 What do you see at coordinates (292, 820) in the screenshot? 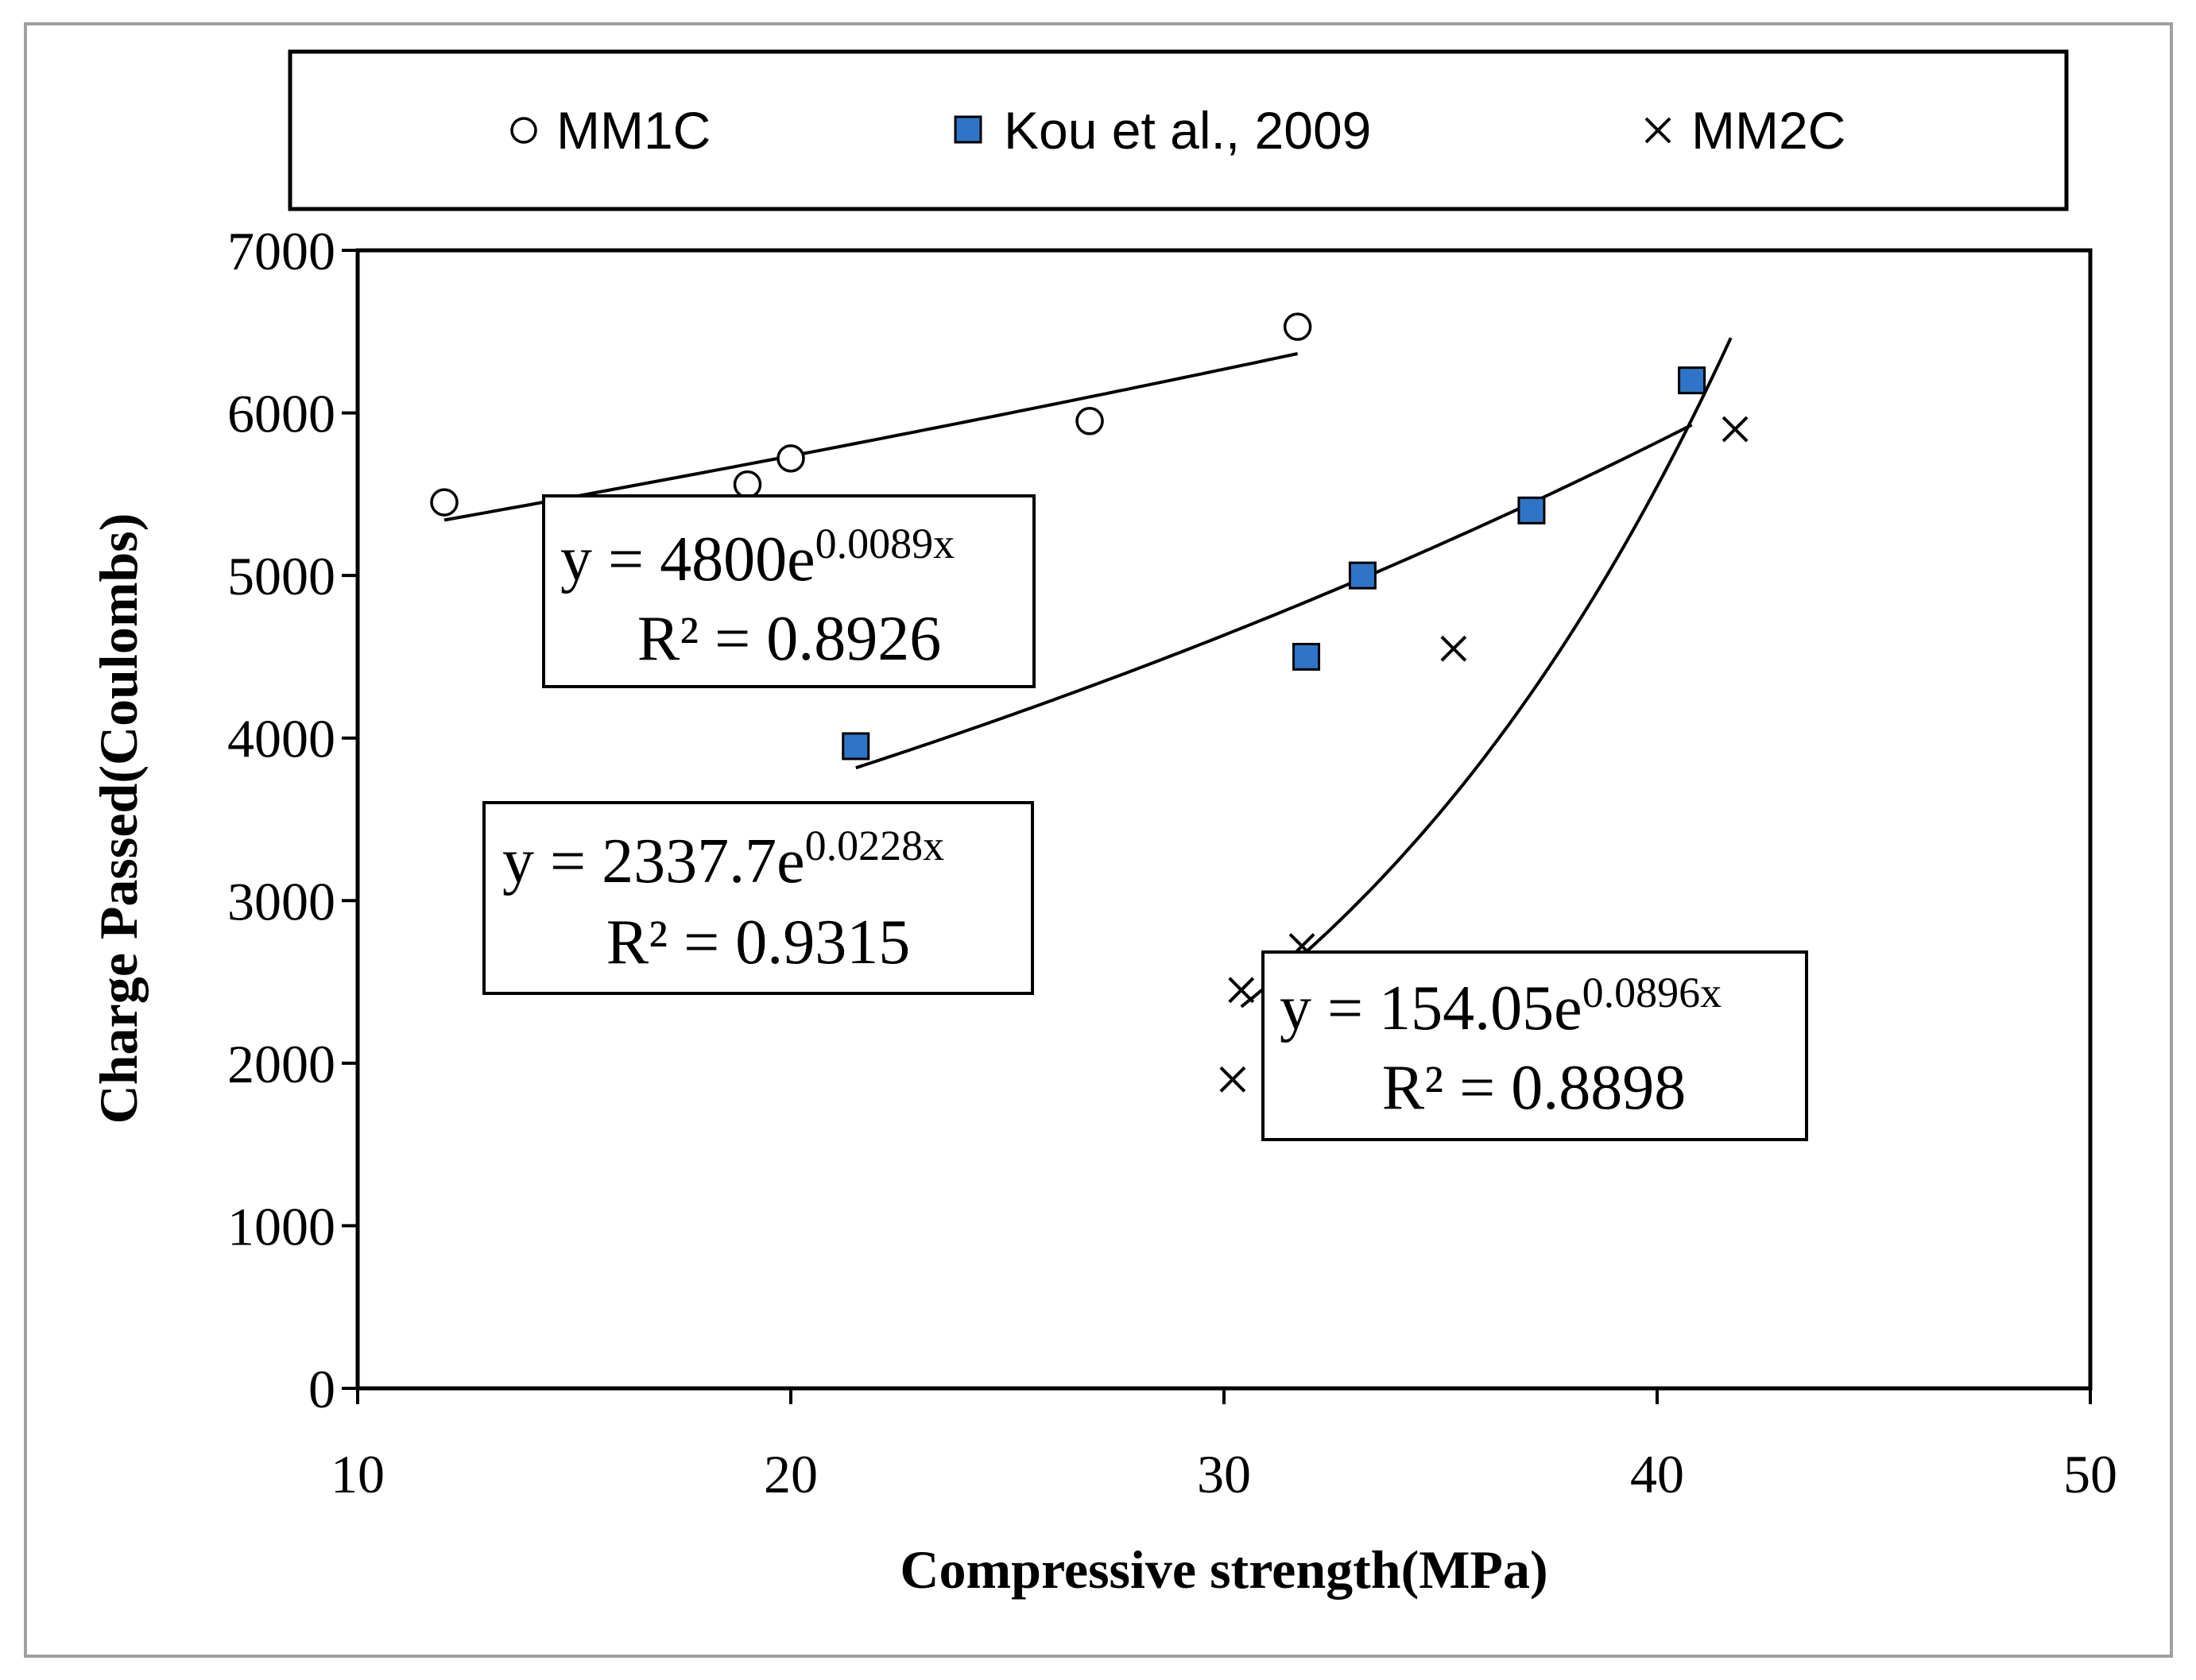
I see `y-axis-ticks: 0 1000 2000 3000 4000 5000 6000 7000` at bounding box center [292, 820].